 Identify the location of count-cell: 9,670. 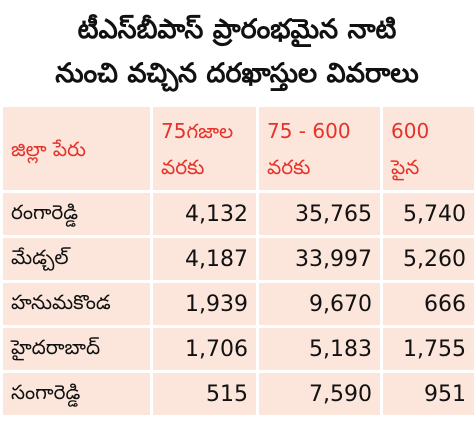
(319, 304).